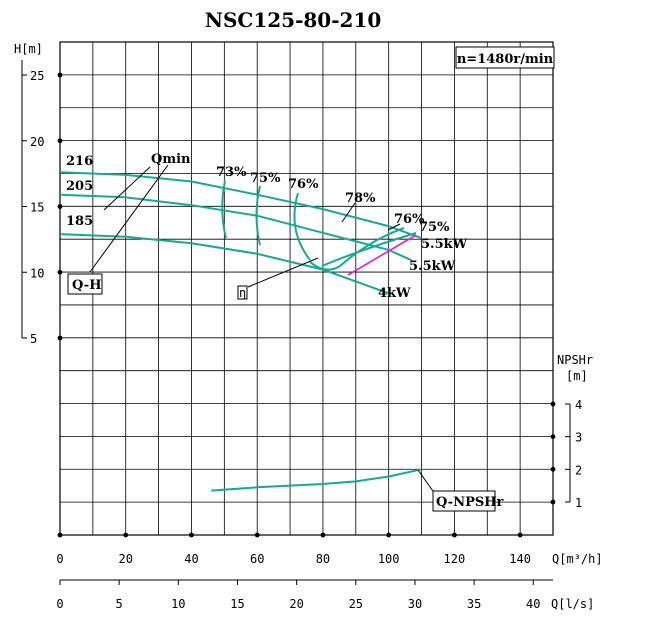 The image size is (647, 623). What do you see at coordinates (577, 376) in the screenshot?
I see `y2-axis-unit: [m]` at bounding box center [577, 376].